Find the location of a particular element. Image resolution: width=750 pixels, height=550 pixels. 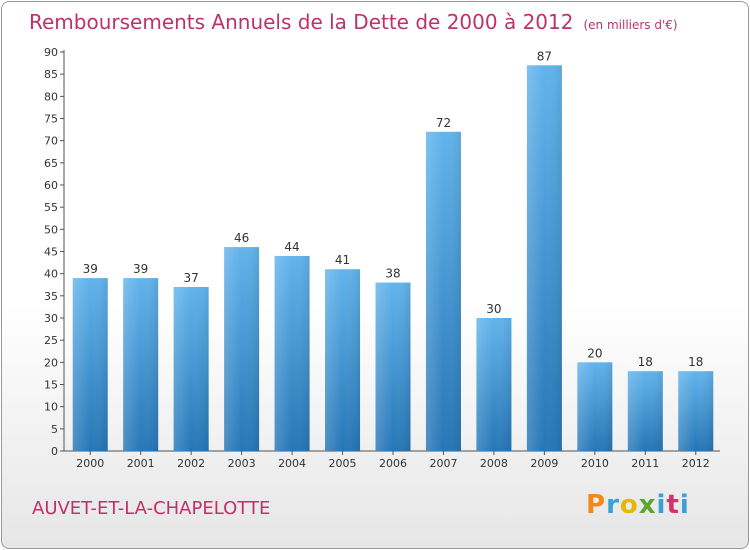

y-tick-label: 85 is located at coordinates (51, 74).